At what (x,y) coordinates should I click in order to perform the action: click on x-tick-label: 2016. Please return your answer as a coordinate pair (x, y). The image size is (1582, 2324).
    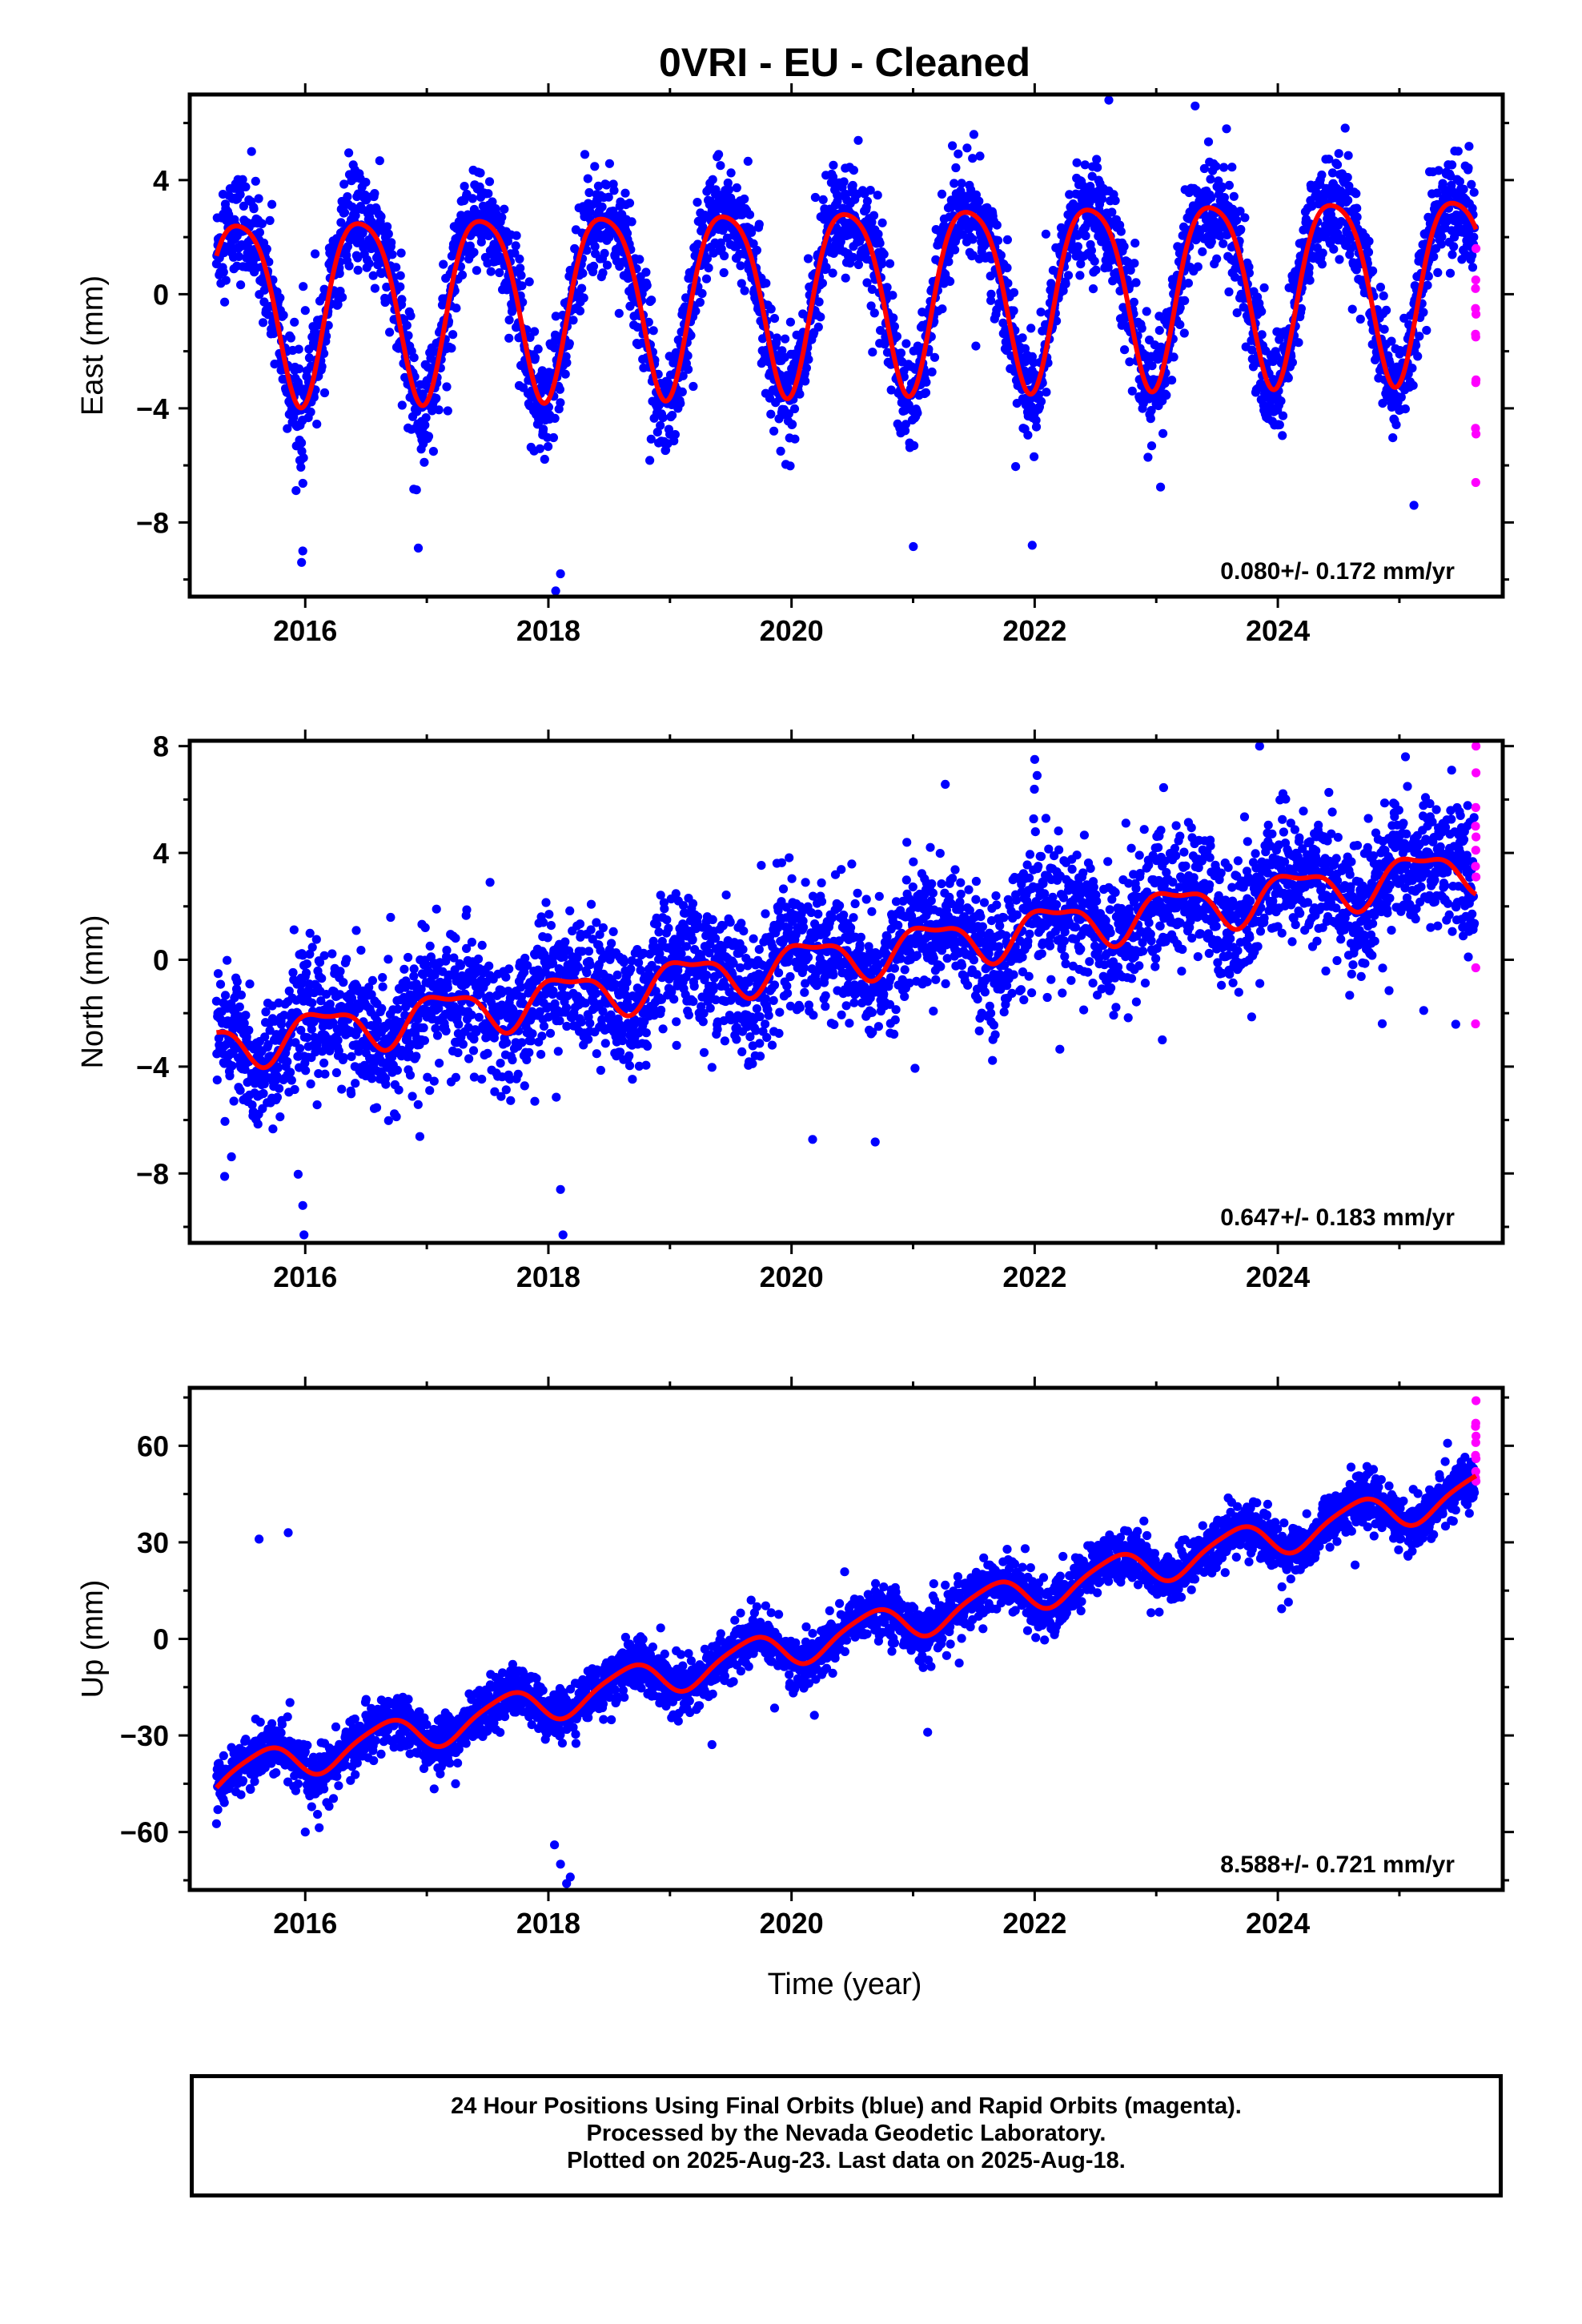
    Looking at the image, I should click on (305, 630).